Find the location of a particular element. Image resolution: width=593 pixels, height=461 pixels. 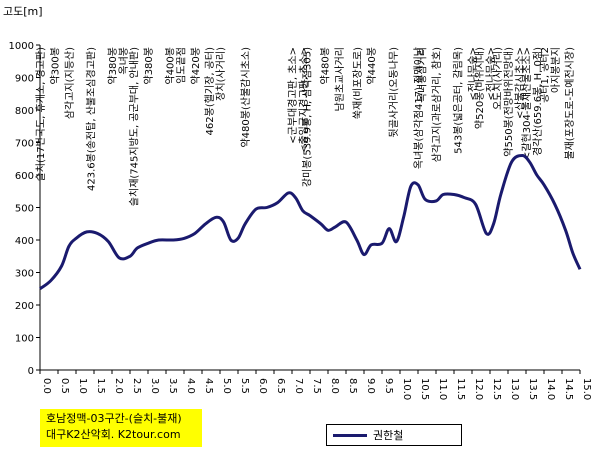

annotation-label: 슬치(17번국도, 휴게소, 경고판) is located at coordinates (40, 114).